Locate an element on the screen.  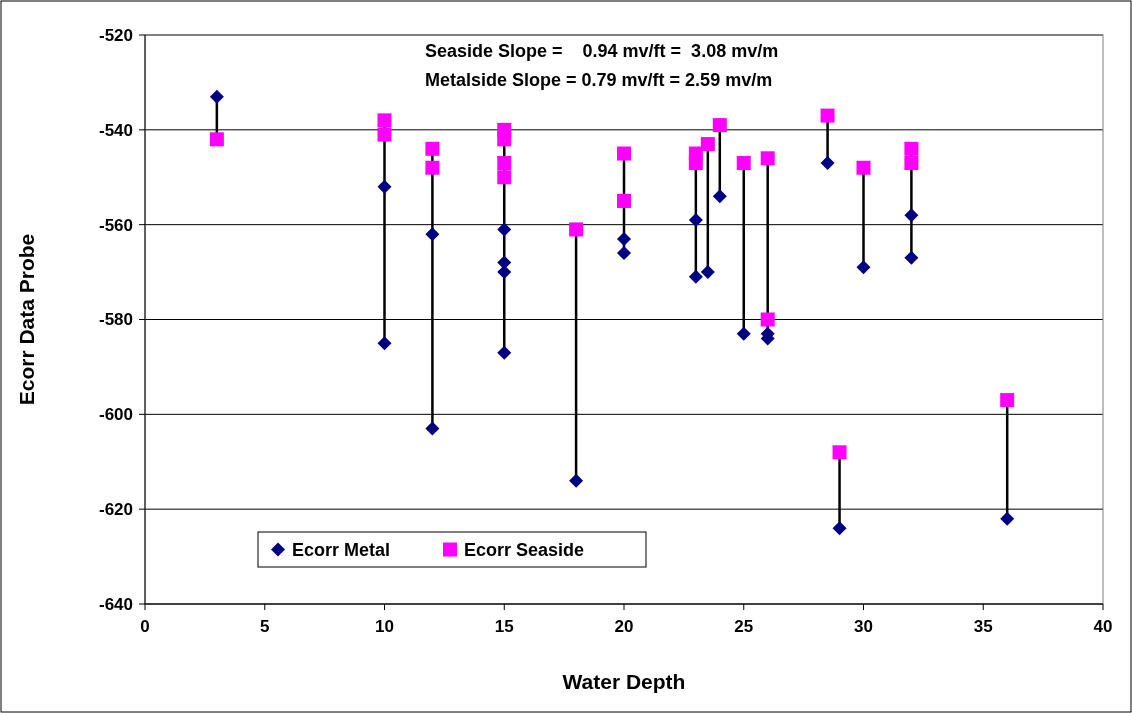
y-tick-label: -620 is located at coordinates (115, 510).